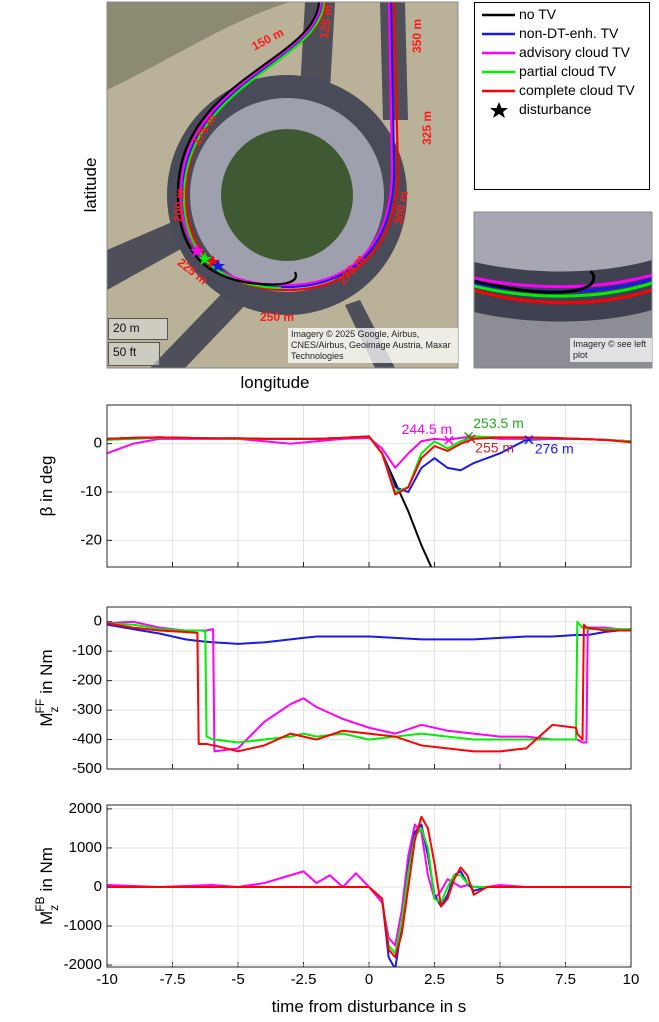  Describe the element at coordinates (179, 204) in the screenshot. I see `distance-label: 200 m` at that location.